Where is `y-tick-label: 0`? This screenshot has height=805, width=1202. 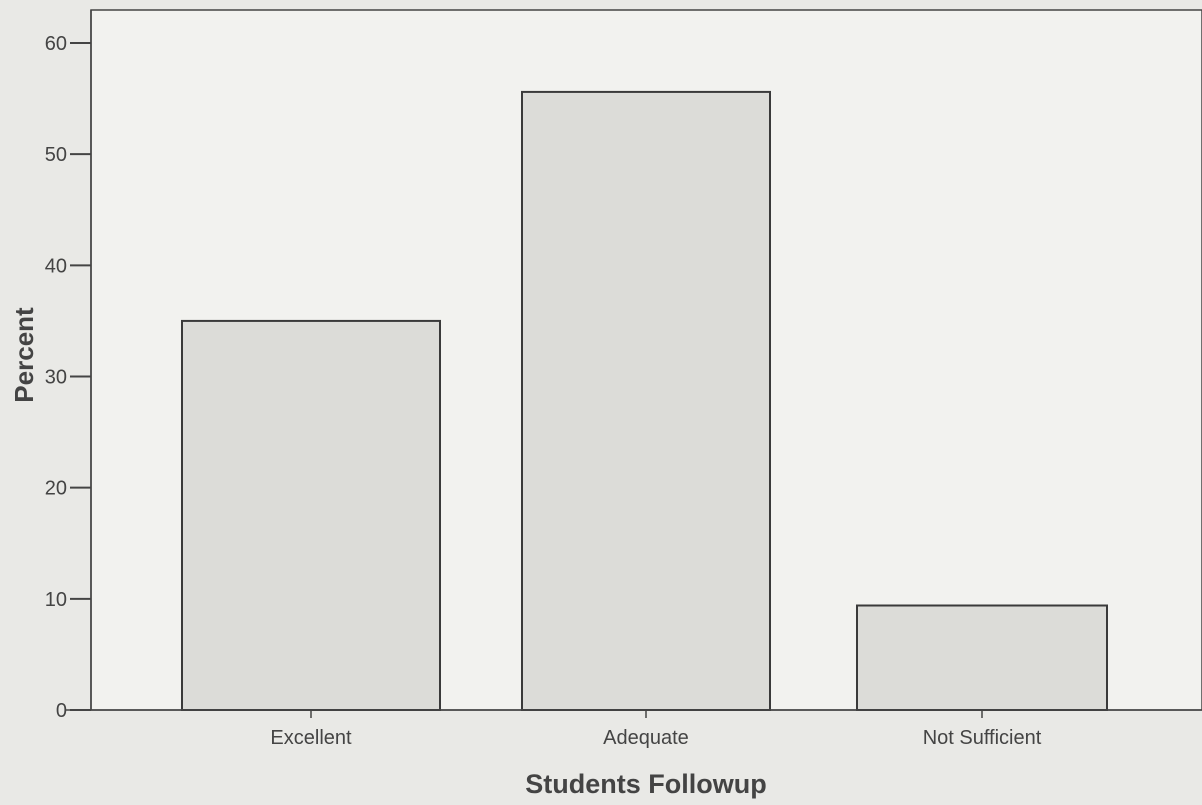 y-tick-label: 0 is located at coordinates (61, 711).